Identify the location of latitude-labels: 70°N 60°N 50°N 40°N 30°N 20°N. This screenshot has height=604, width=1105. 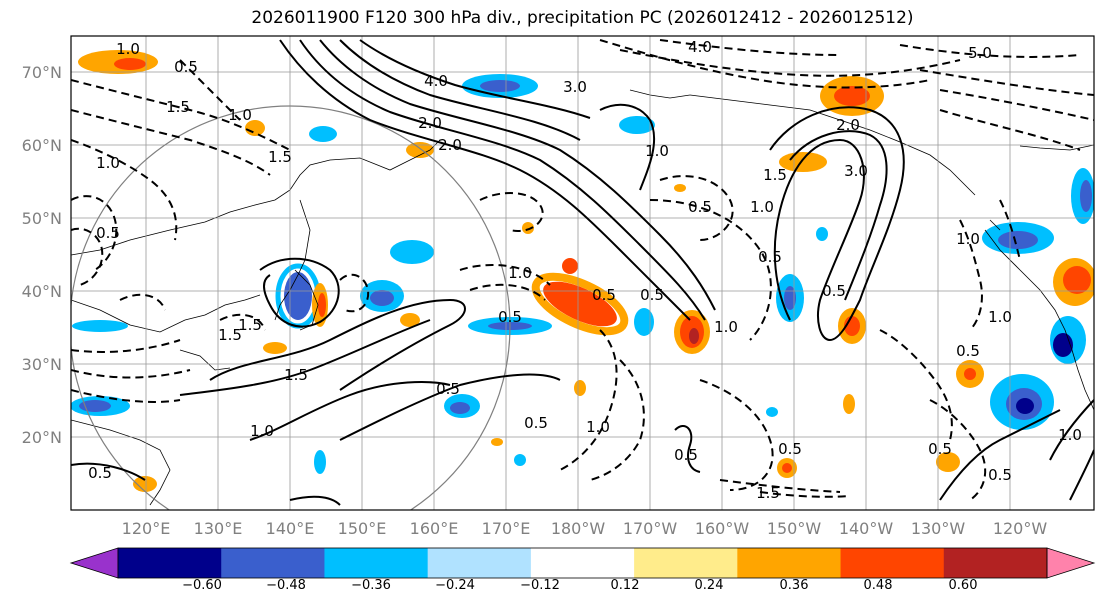
(42, 255).